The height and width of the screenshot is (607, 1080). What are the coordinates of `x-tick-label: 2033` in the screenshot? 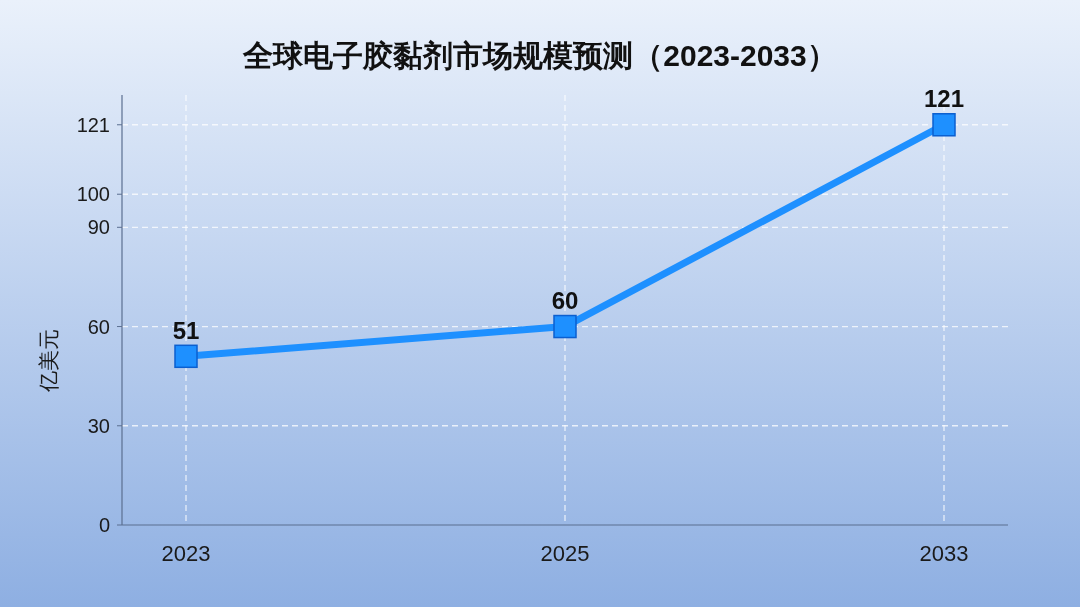 It's located at (944, 553).